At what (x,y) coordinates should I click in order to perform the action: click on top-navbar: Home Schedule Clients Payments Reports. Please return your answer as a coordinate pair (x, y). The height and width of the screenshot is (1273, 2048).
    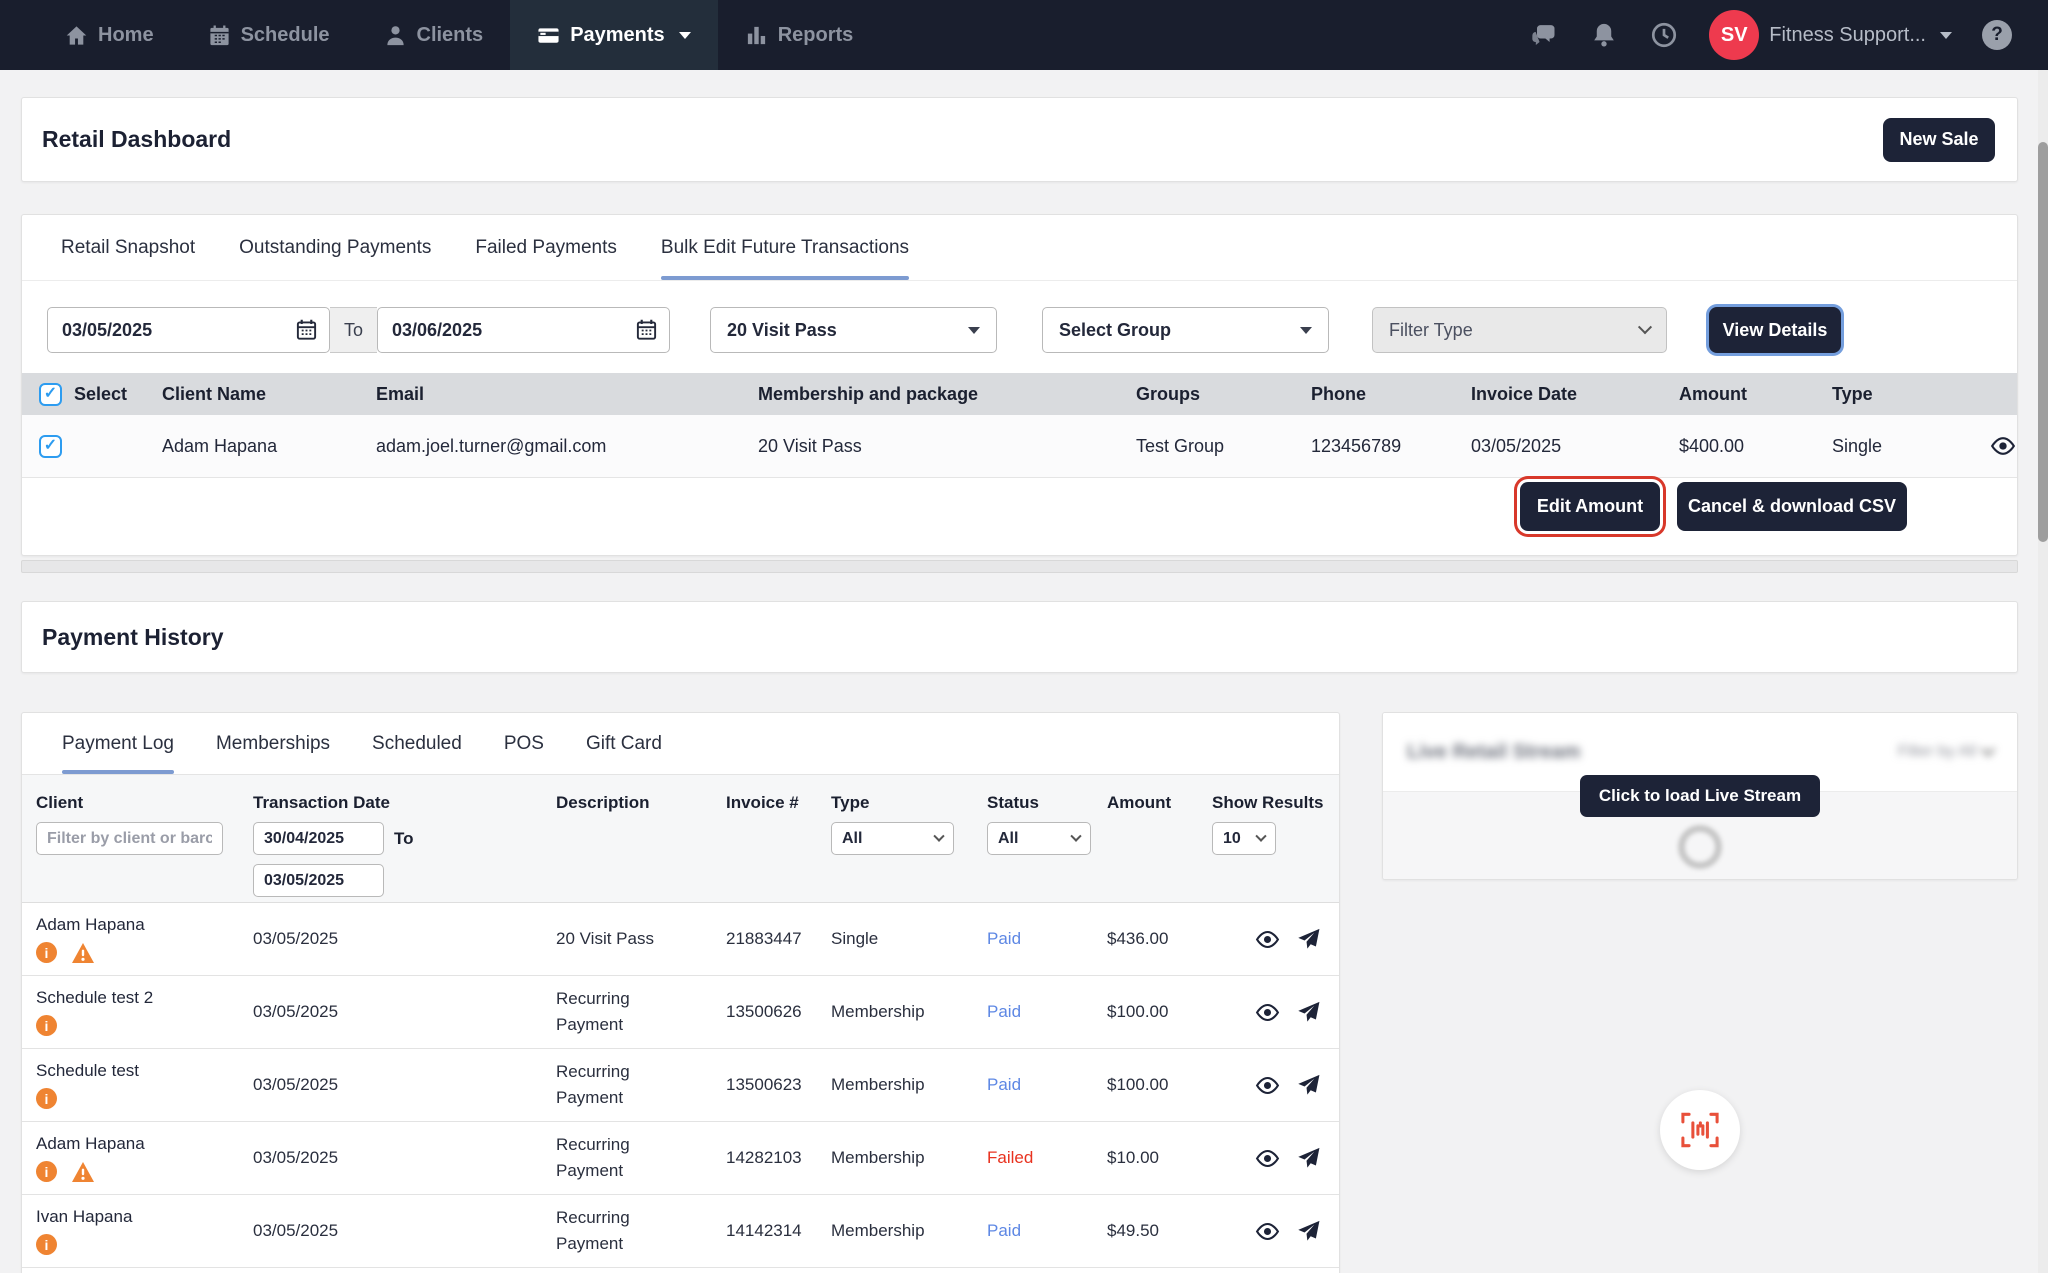
    Looking at the image, I should click on (1024, 35).